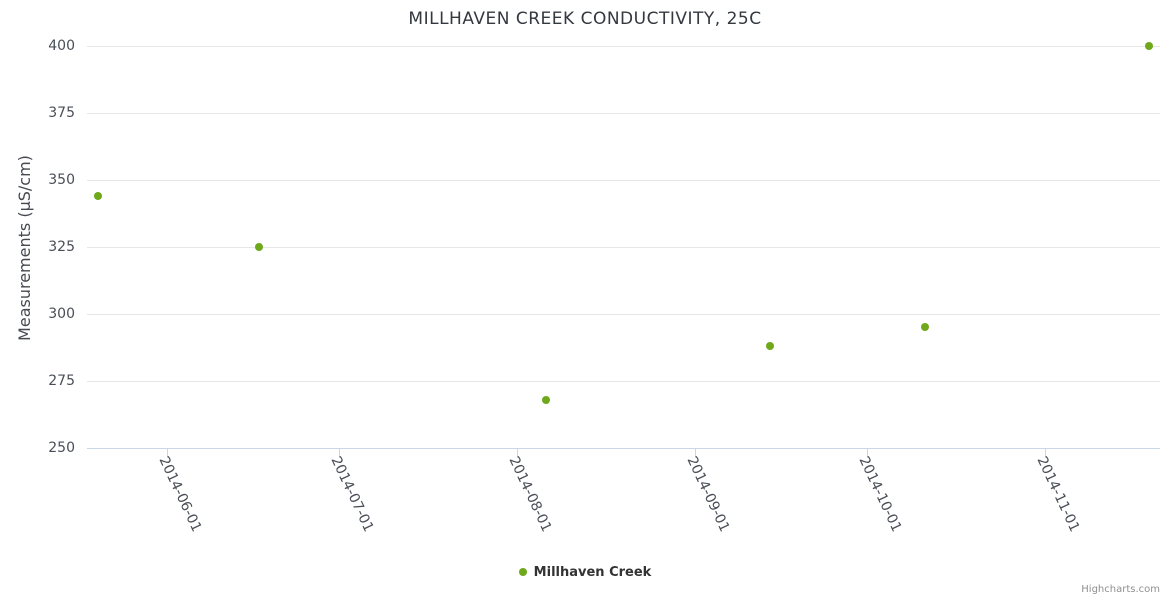 The width and height of the screenshot is (1170, 600). Describe the element at coordinates (180, 494) in the screenshot. I see `x-axis-label: 2014-06-01` at that location.